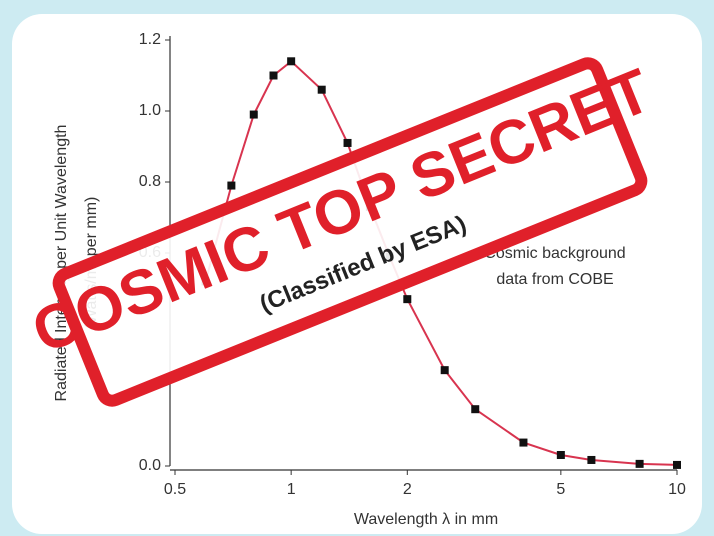 The image size is (714, 536). Describe the element at coordinates (291, 489) in the screenshot. I see `x-tick-label: 1` at that location.